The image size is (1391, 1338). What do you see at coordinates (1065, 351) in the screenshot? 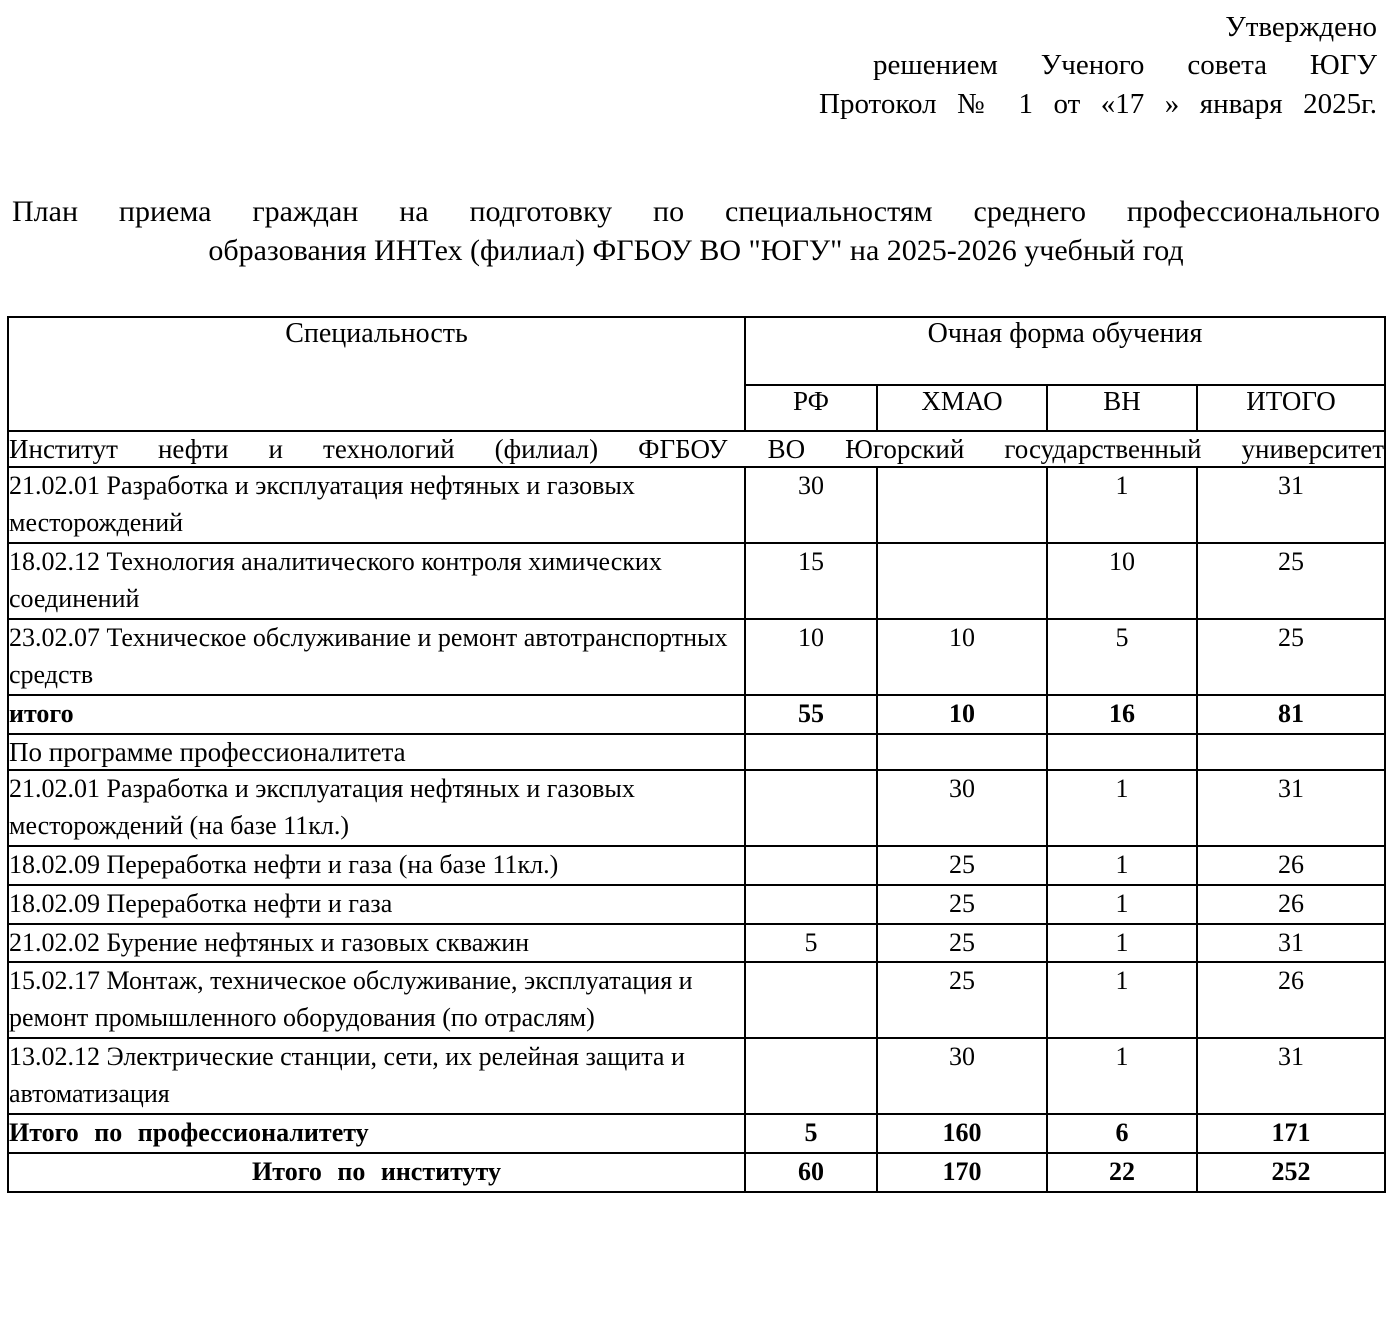
I see `column-header-study-form: Очная форма обучения` at bounding box center [1065, 351].